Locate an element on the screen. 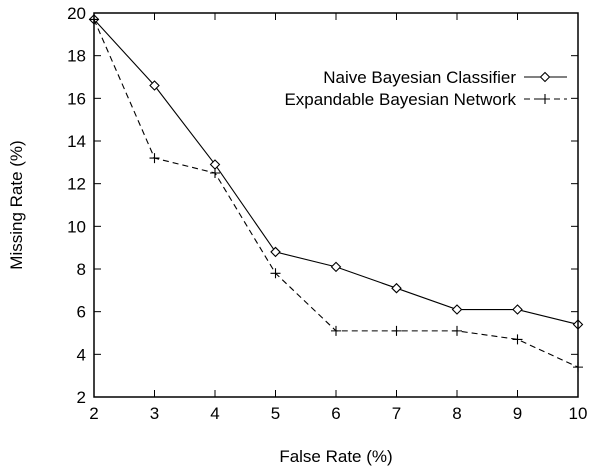  x-tick-label: 9 is located at coordinates (517, 413).